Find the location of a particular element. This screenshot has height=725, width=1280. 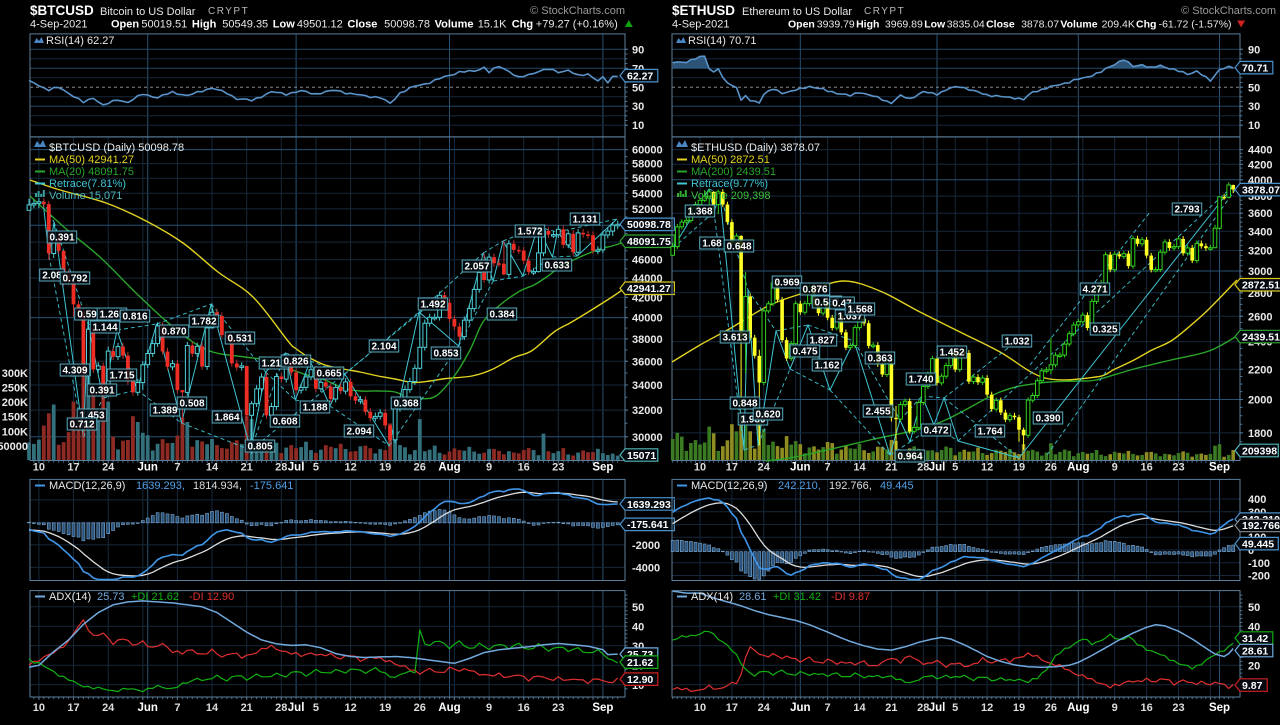

svg-text: 21 is located at coordinates (247, 468).